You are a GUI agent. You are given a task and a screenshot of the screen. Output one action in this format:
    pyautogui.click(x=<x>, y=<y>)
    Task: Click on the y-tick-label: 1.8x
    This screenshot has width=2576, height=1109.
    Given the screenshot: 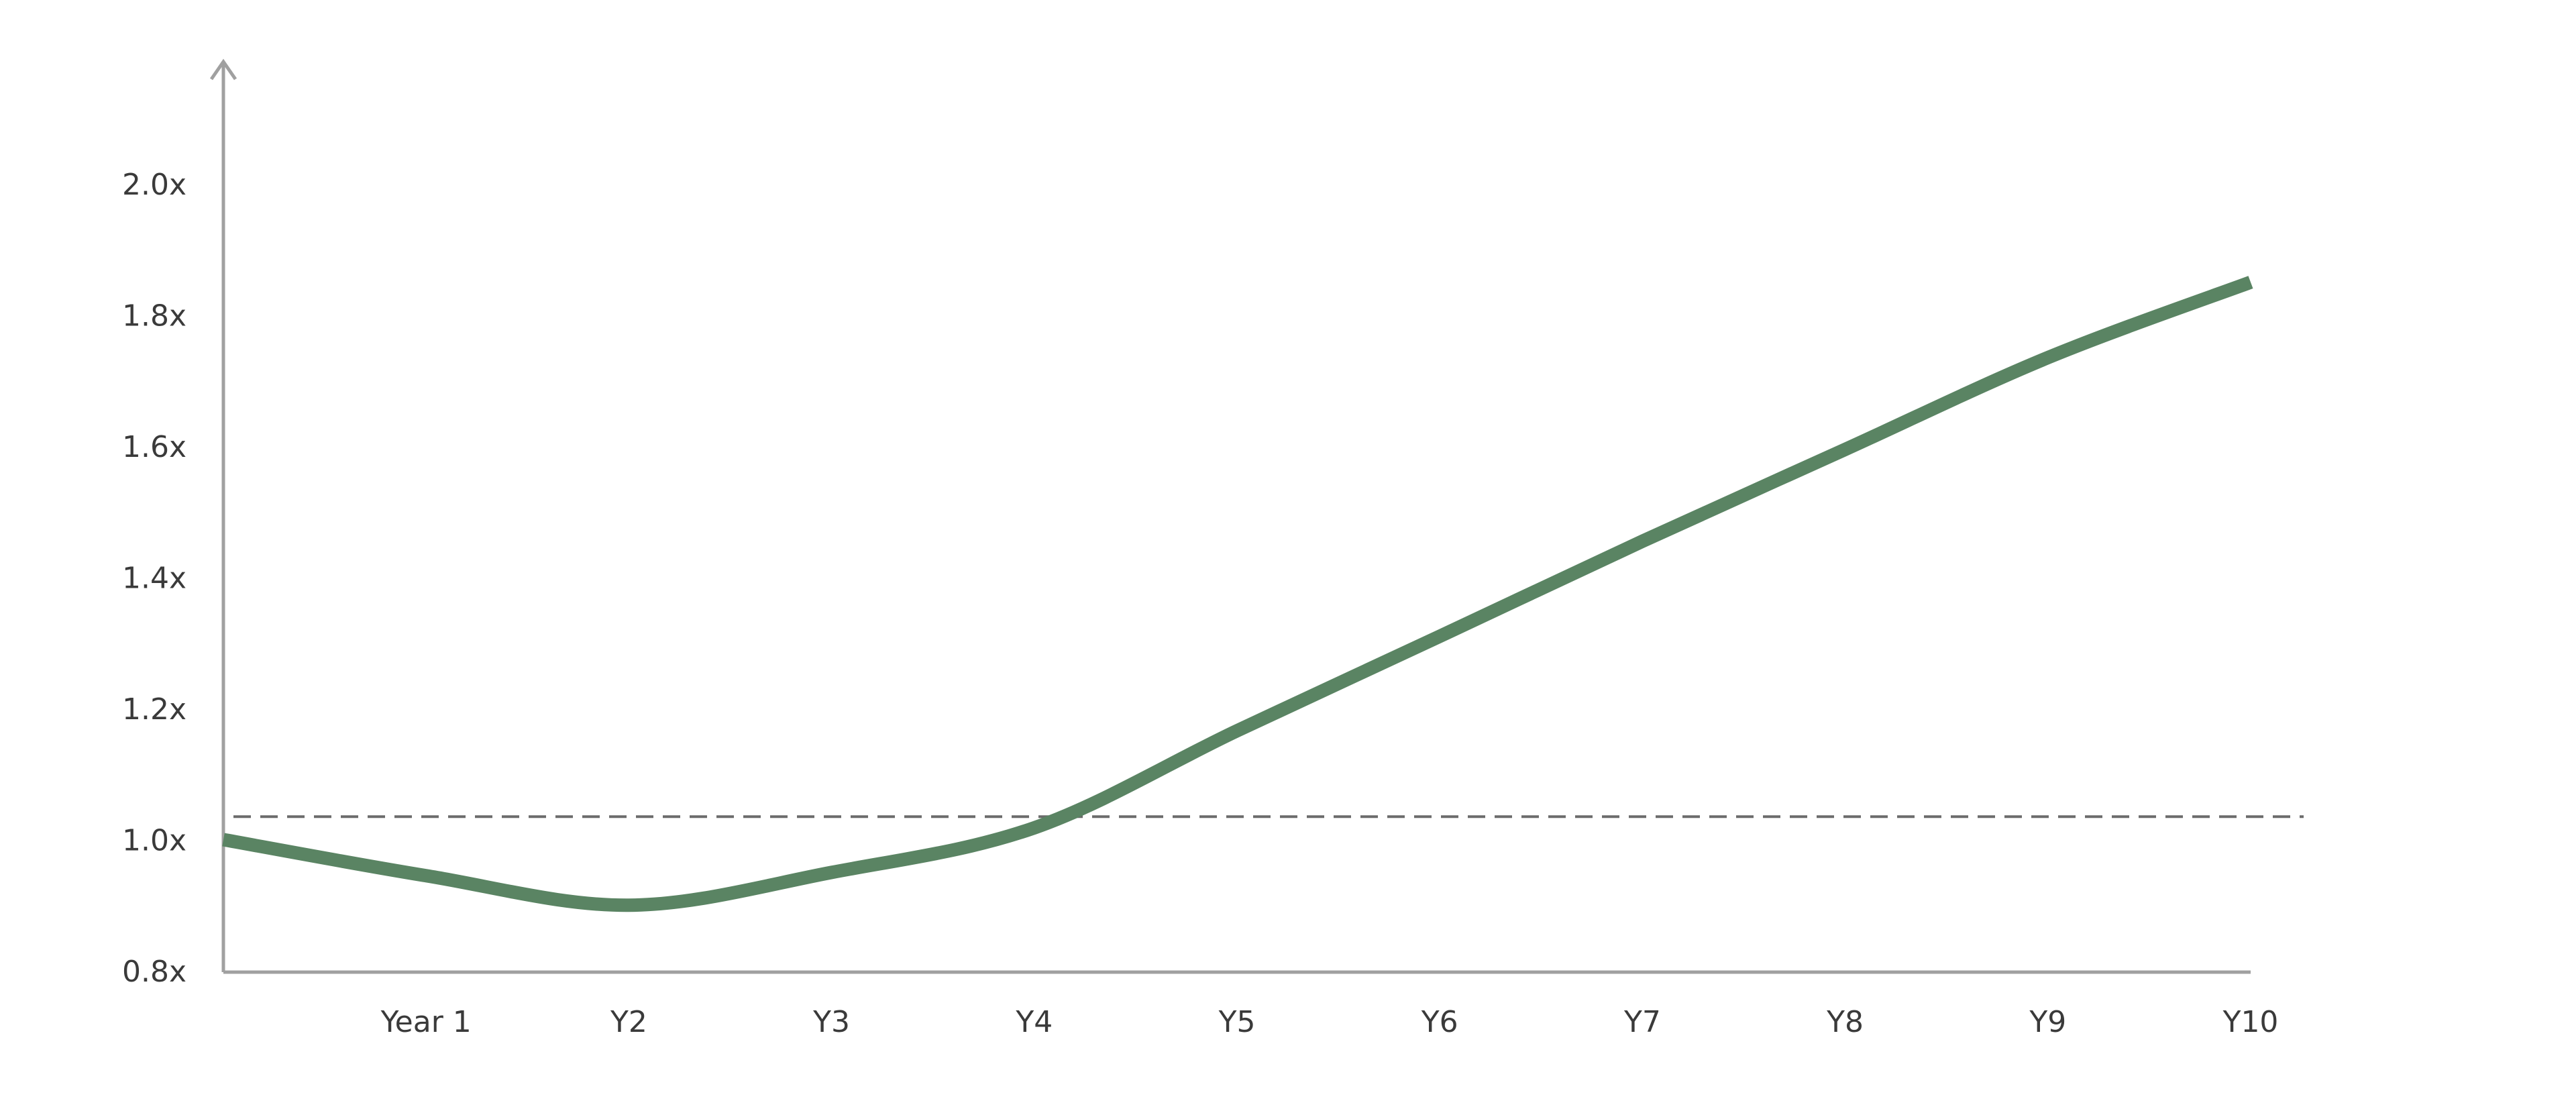 What is the action you would take?
    pyautogui.click(x=154, y=316)
    